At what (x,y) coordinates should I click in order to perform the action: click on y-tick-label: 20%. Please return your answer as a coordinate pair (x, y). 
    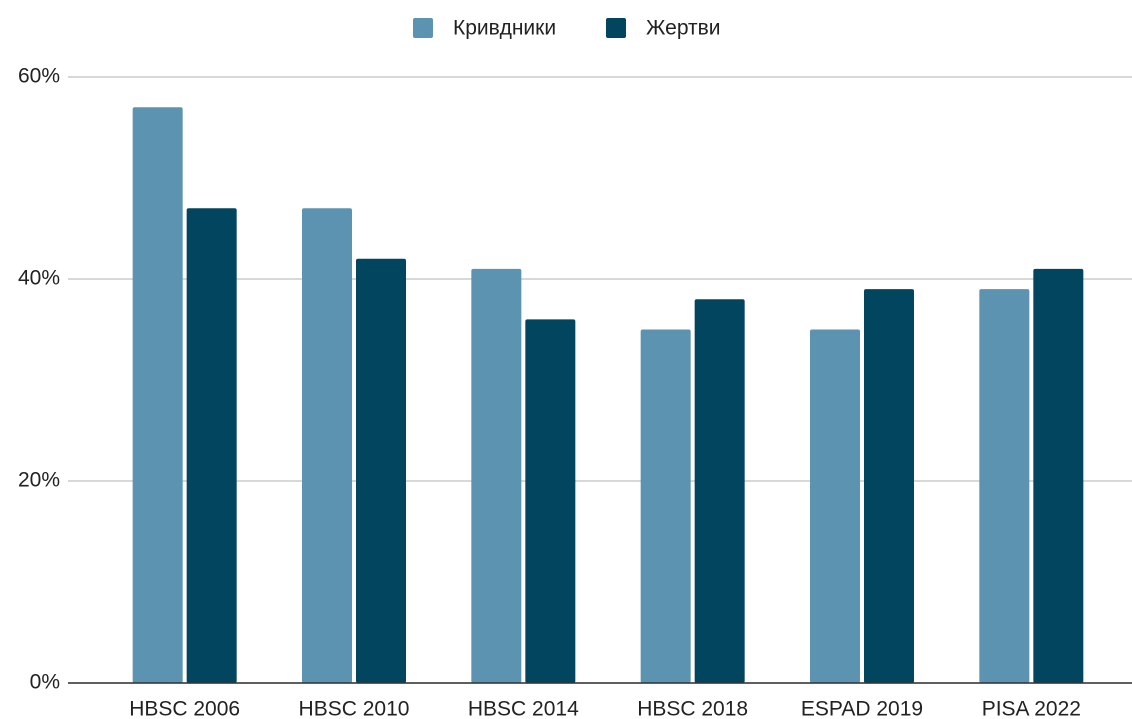
    Looking at the image, I should click on (39, 480).